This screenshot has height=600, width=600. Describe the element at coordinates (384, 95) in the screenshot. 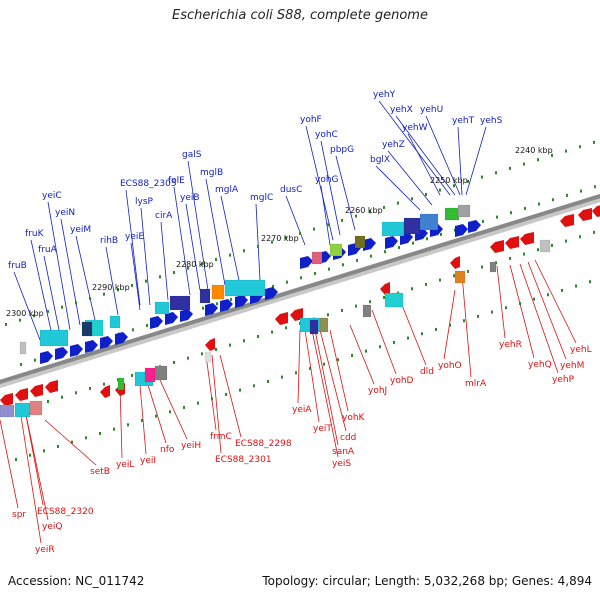

I see `gene-label-yehY: yehY` at that location.